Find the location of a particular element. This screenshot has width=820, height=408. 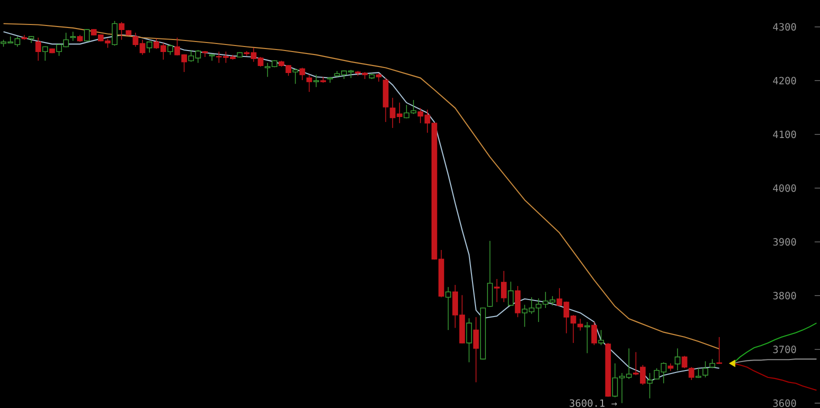

annotation: 3600.1 → is located at coordinates (593, 403).